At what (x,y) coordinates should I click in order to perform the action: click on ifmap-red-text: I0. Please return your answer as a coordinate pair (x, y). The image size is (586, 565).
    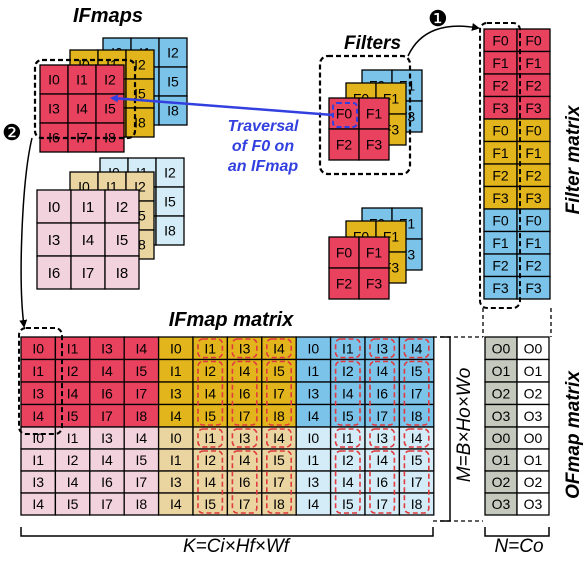
    Looking at the image, I should click on (54, 80).